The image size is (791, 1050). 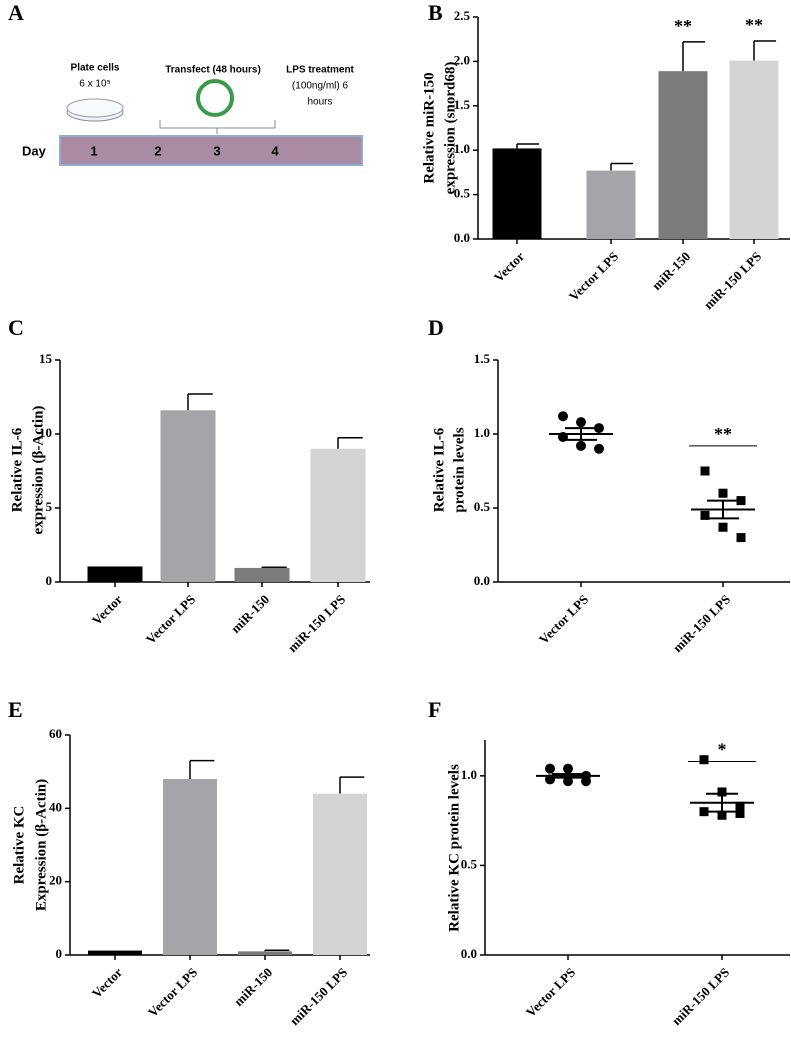 What do you see at coordinates (462, 59) in the screenshot?
I see `y-tick-label: 2.0` at bounding box center [462, 59].